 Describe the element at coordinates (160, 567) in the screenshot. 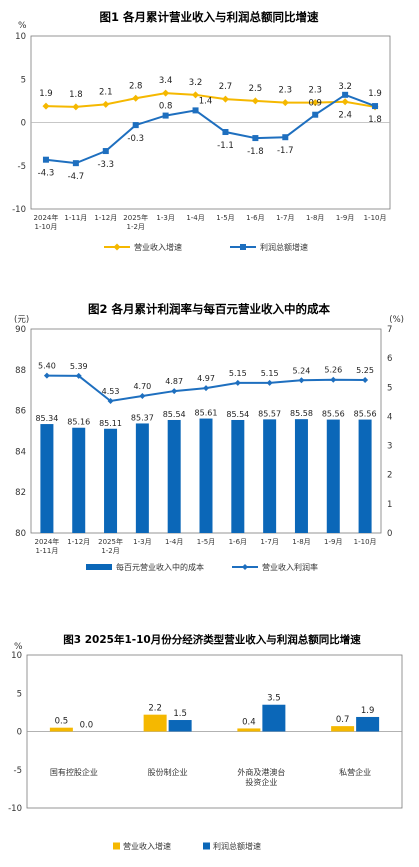

I see `chart-2-legend-label: 每百元营业收入中的成本` at that location.